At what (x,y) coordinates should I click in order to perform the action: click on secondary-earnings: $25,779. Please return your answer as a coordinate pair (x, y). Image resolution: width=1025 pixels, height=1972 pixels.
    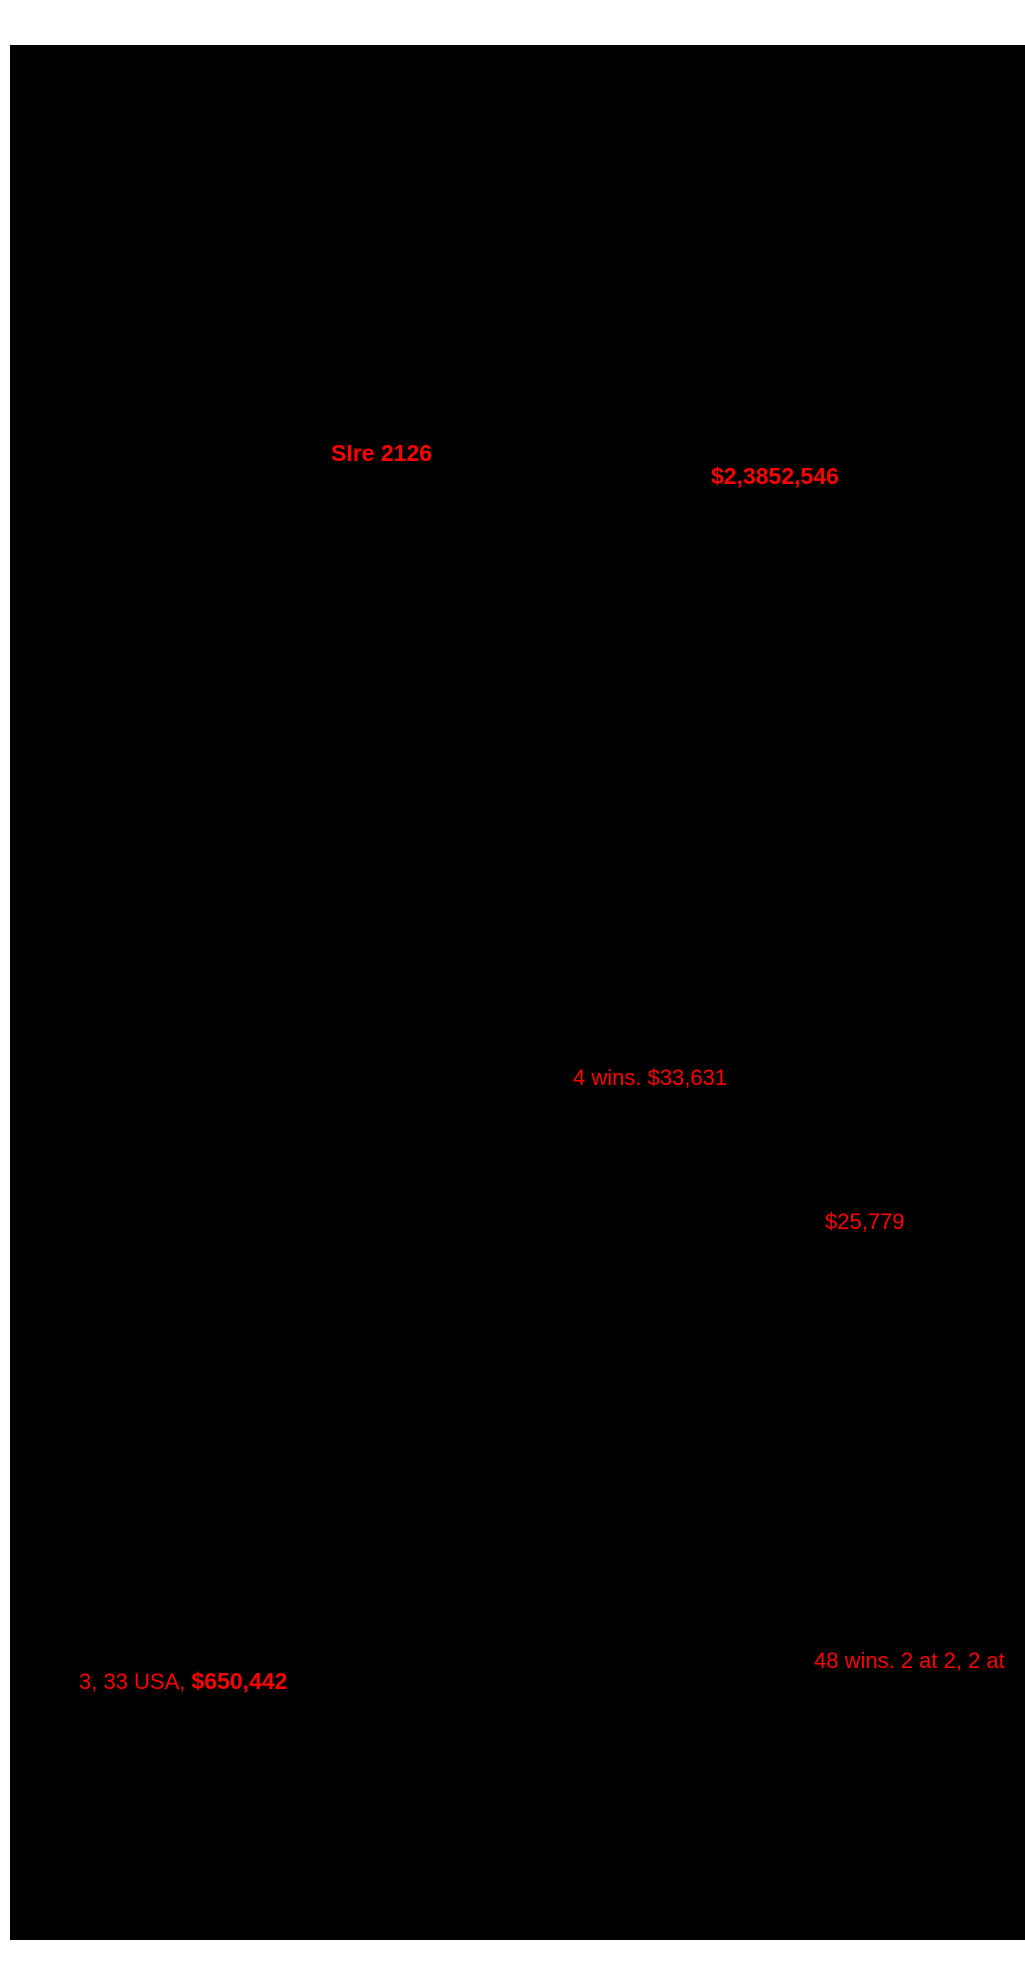
    Looking at the image, I should click on (865, 1221).